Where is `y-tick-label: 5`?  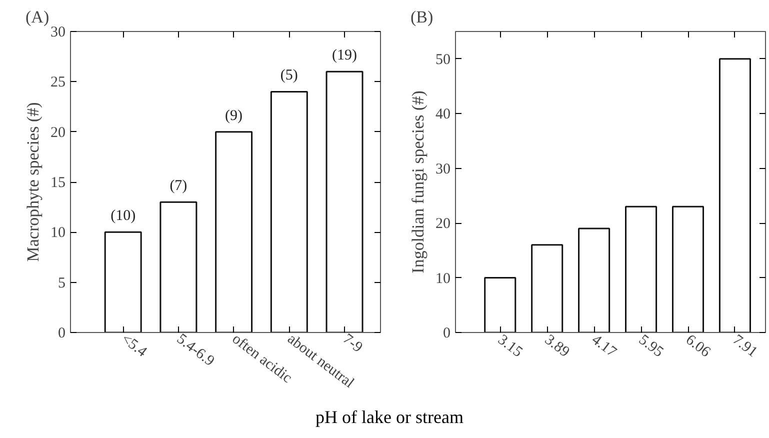
y-tick-label: 5 is located at coordinates (62, 283).